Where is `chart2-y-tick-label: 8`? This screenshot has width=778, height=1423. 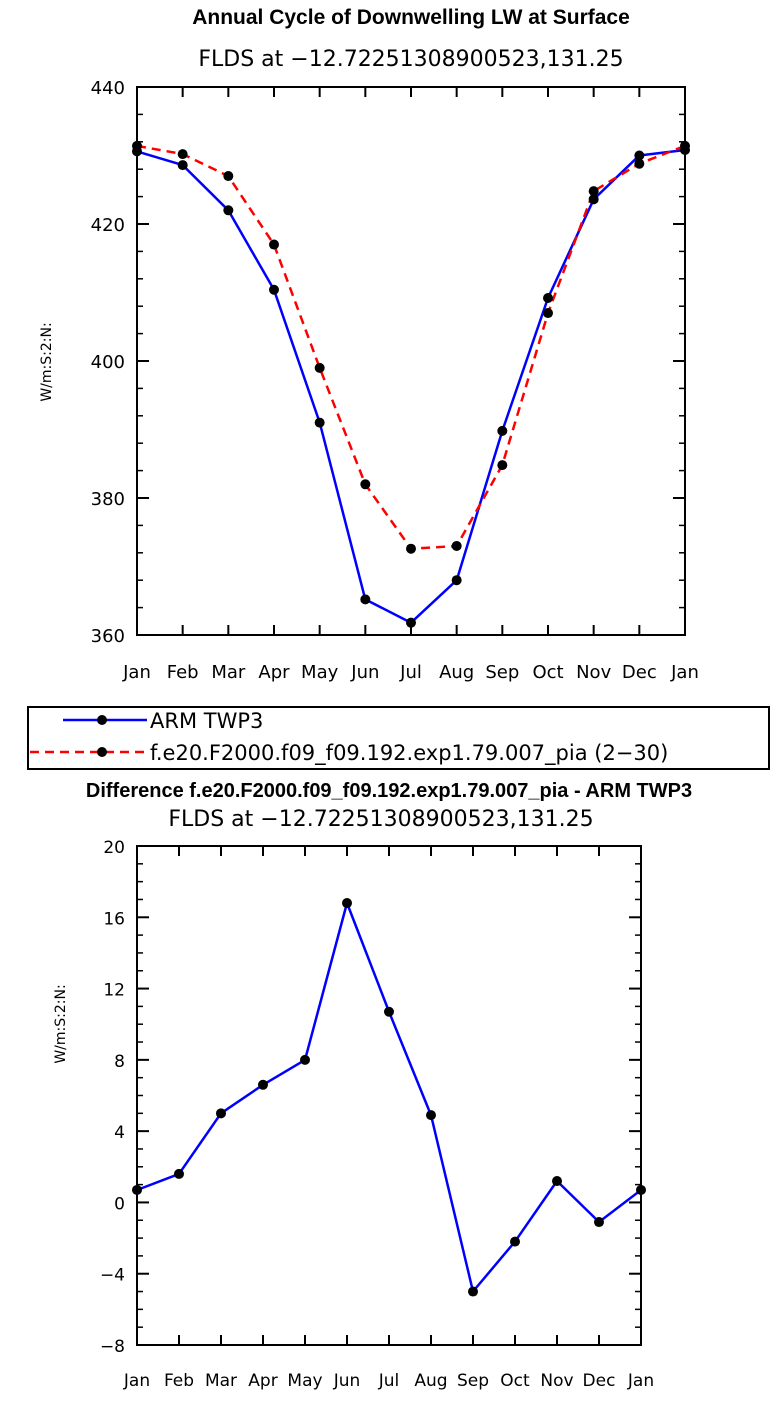 chart2-y-tick-label: 8 is located at coordinates (119, 1062).